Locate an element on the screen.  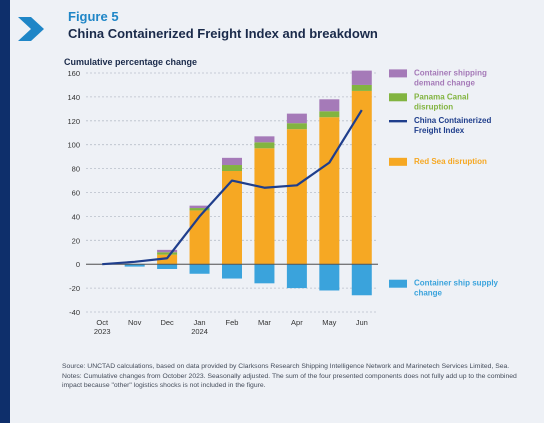
x-tick-label-1: Nov is located at coordinates (135, 322).